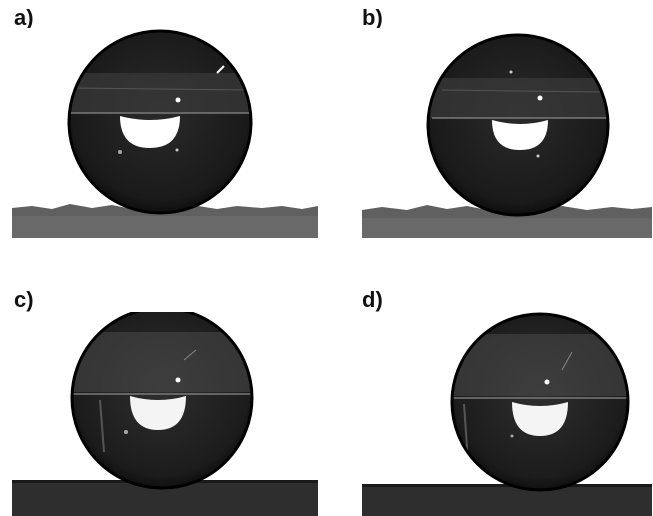  Describe the element at coordinates (372, 17) in the screenshot. I see `panel-label-b: b)` at that location.